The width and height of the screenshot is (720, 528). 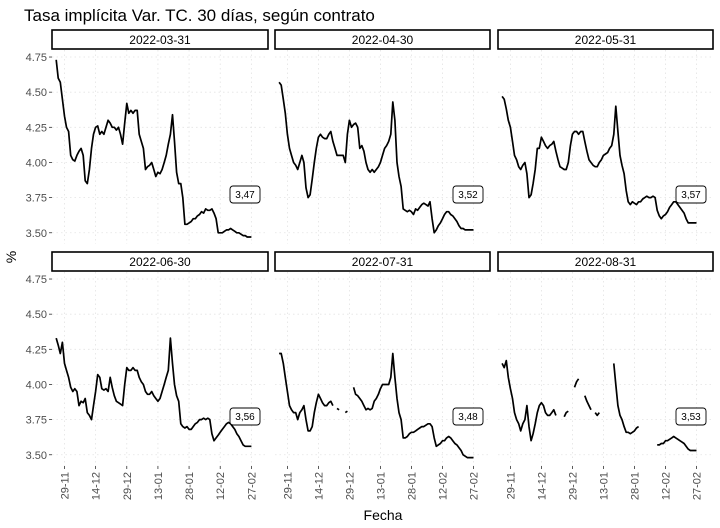 I want to click on y-axis-title: %, so click(x=11, y=257).